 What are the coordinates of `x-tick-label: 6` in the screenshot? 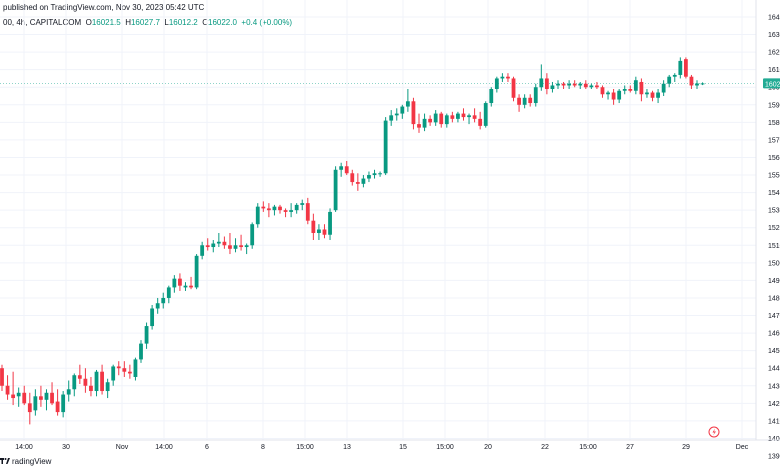 It's located at (207, 447).